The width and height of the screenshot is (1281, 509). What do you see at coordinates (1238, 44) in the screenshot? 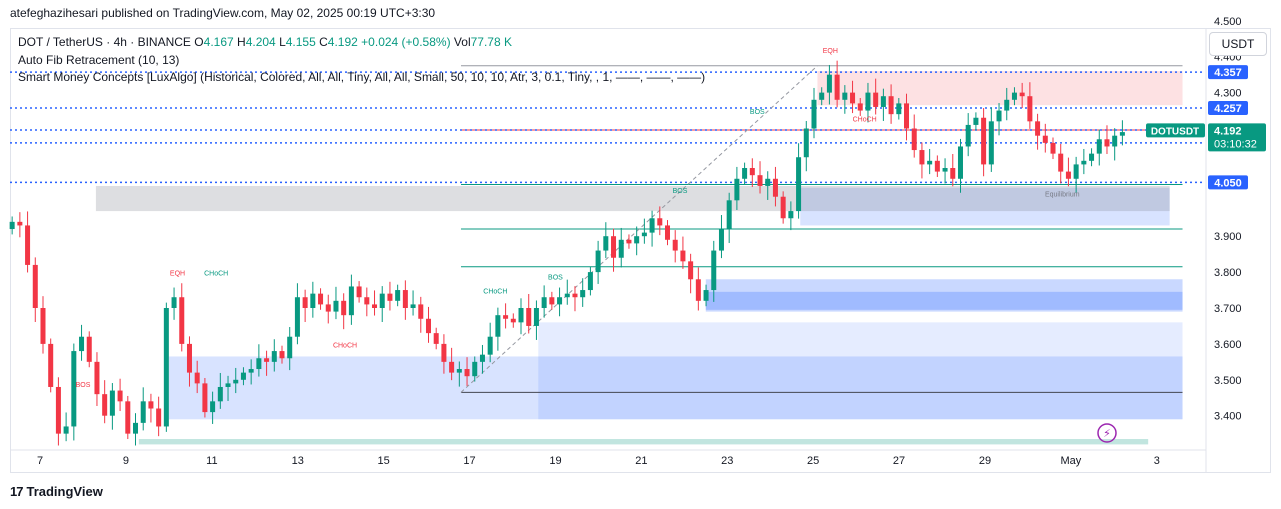
I see `currency-button: USDT` at bounding box center [1238, 44].